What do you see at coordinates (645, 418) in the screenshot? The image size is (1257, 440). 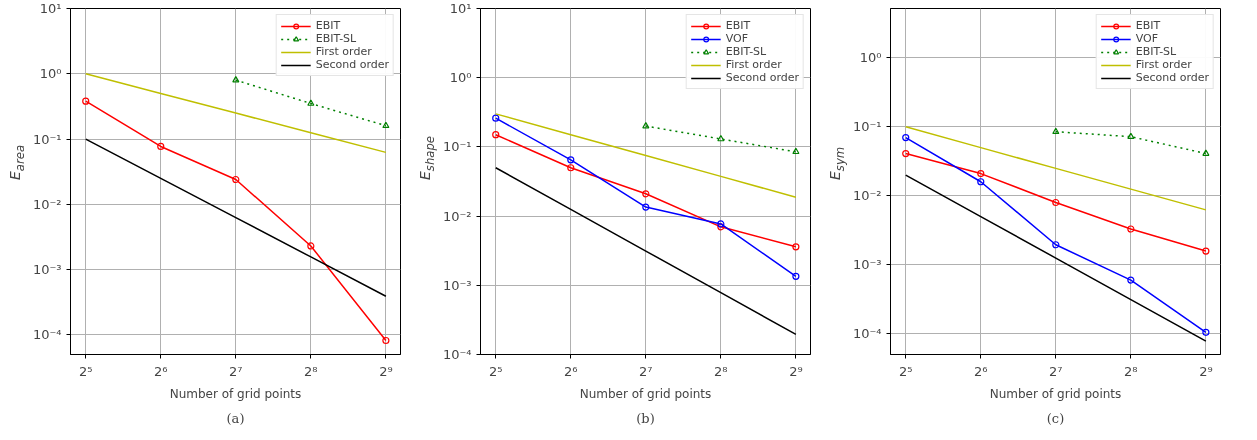 I see `text: (b)` at bounding box center [645, 418].